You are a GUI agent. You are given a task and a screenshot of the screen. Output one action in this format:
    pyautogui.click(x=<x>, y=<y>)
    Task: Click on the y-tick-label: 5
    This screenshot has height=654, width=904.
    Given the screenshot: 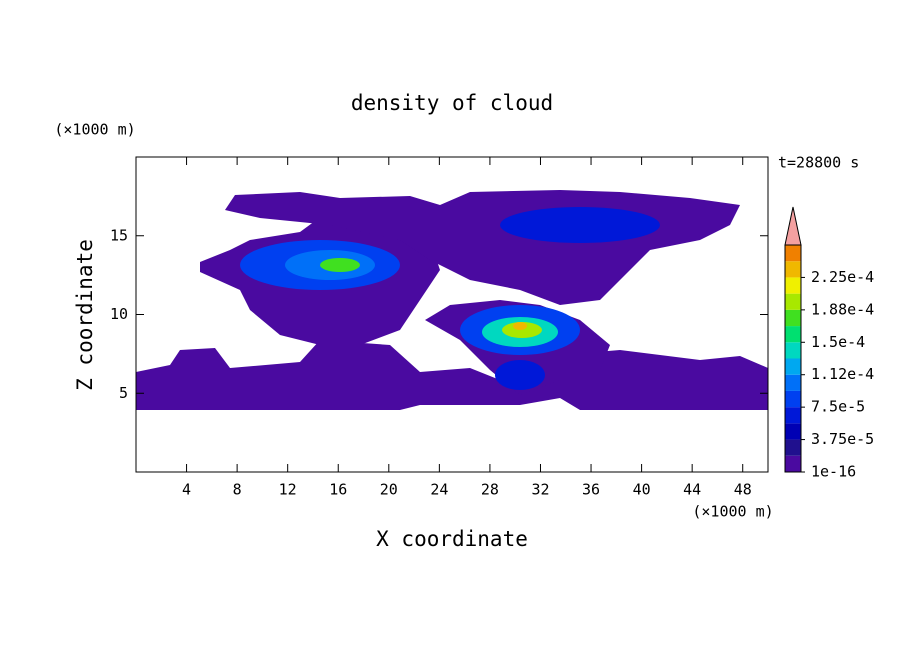 What is the action you would take?
    pyautogui.click(x=123, y=393)
    